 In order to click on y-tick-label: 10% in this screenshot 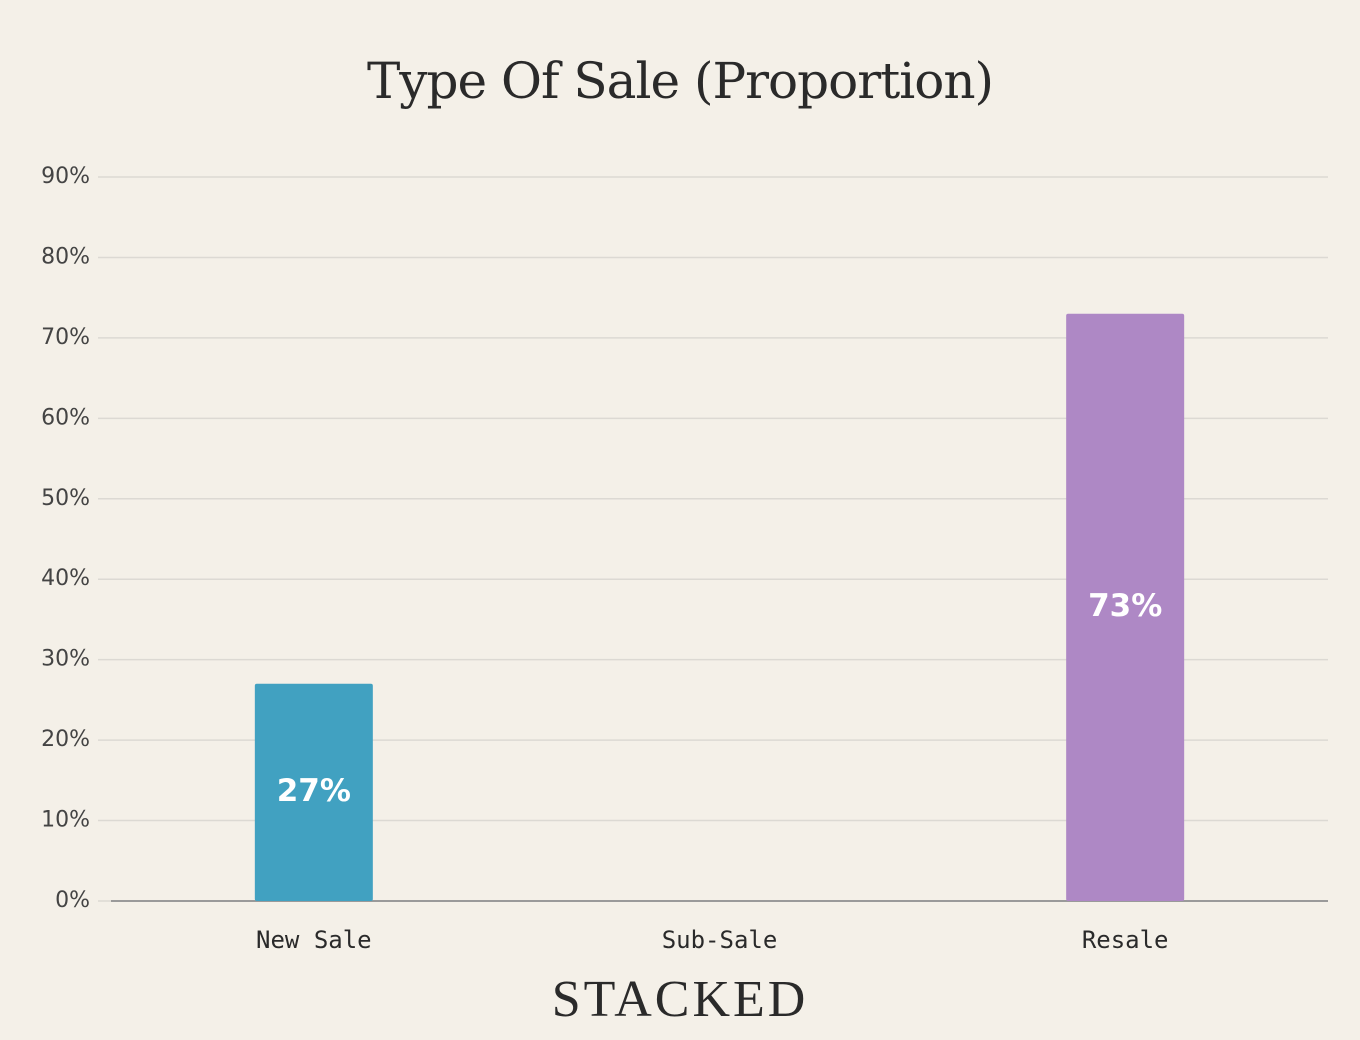, I will do `click(65, 820)`.